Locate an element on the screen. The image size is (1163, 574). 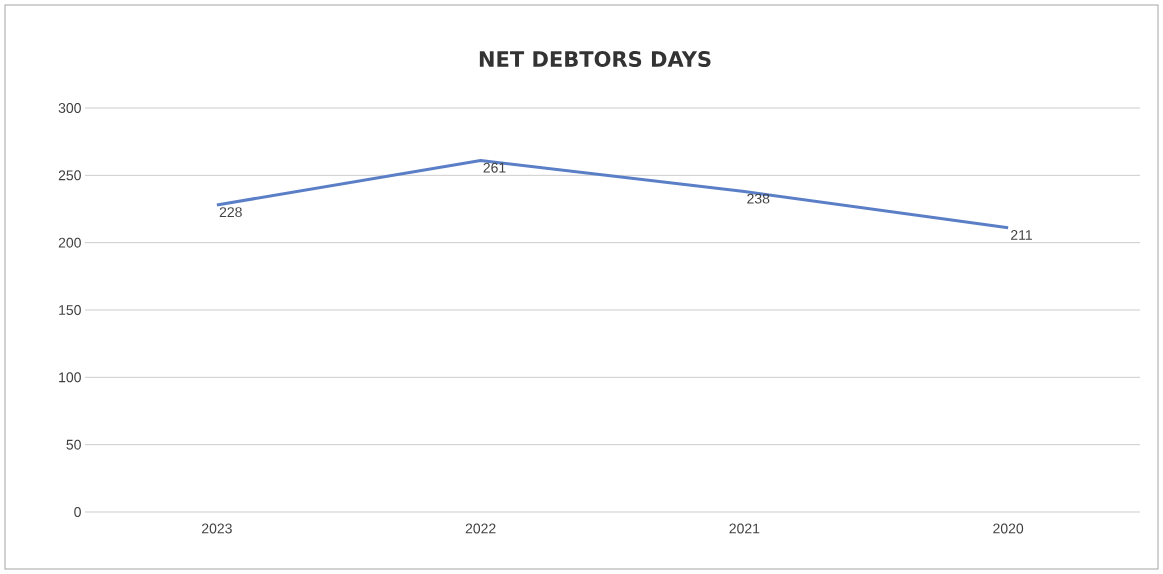
x-tick-label: 2020 is located at coordinates (1008, 528).